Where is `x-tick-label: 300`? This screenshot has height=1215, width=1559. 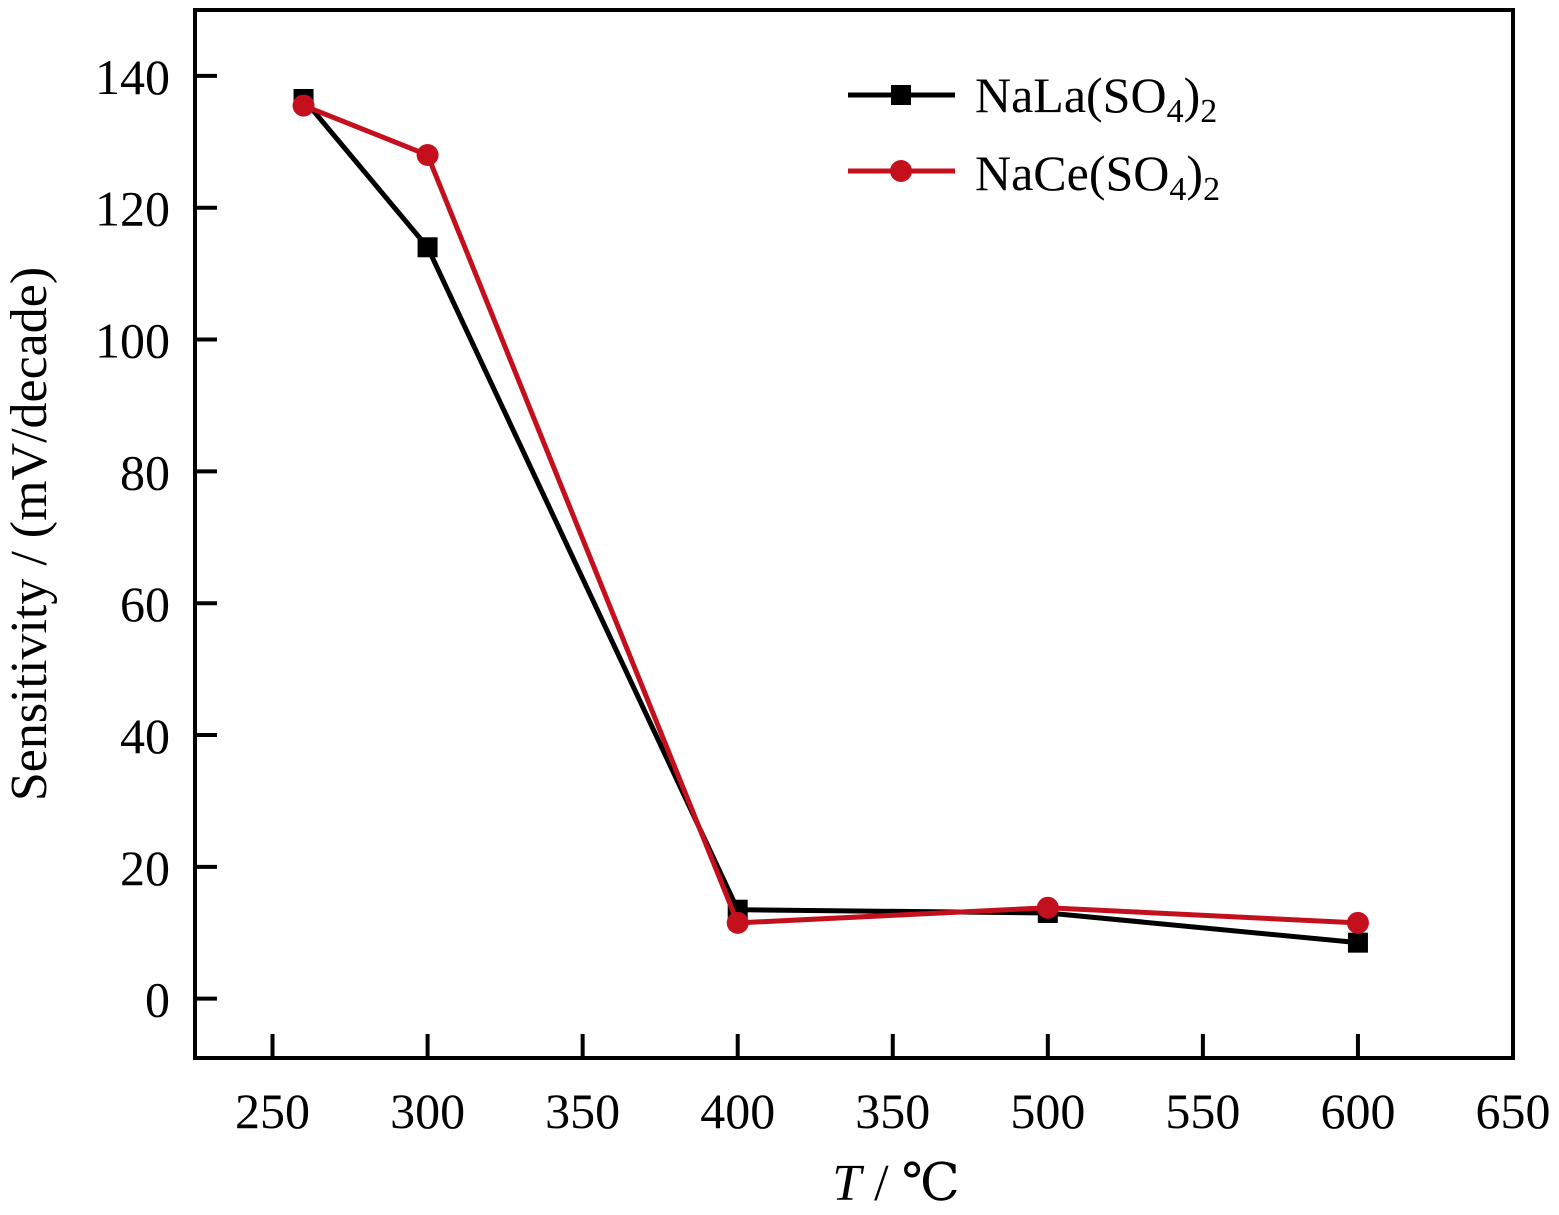
x-tick-label: 300 is located at coordinates (427, 1111).